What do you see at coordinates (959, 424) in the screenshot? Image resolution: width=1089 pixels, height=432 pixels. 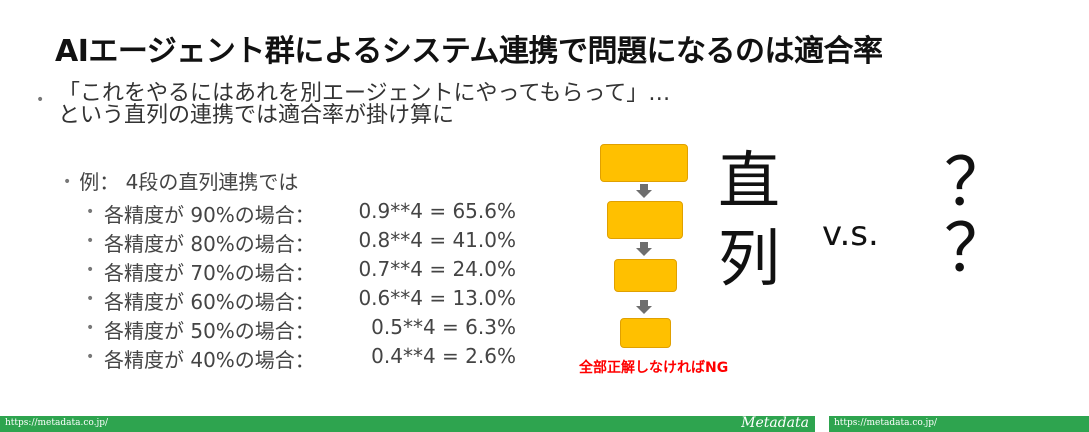 I see `footer-bar-right: https://metadata.co.jp/` at bounding box center [959, 424].